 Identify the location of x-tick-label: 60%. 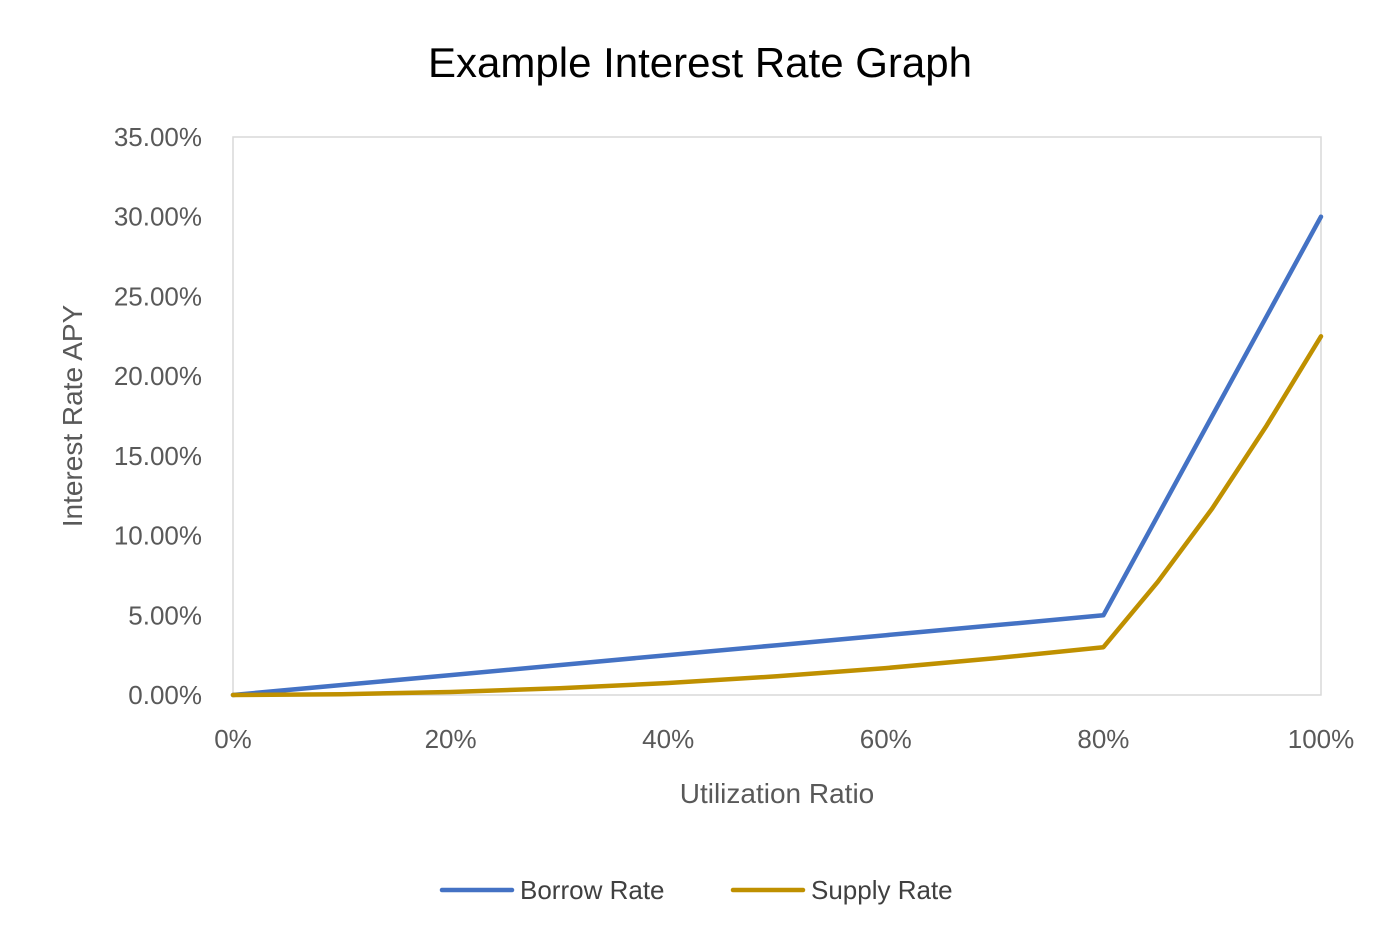
(886, 739).